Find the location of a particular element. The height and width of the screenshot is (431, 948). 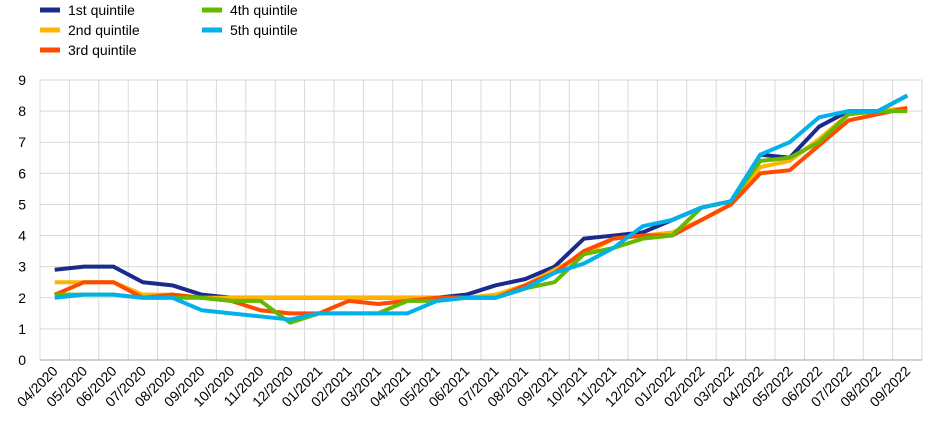

legend-label: 4th quintile is located at coordinates (264, 10).